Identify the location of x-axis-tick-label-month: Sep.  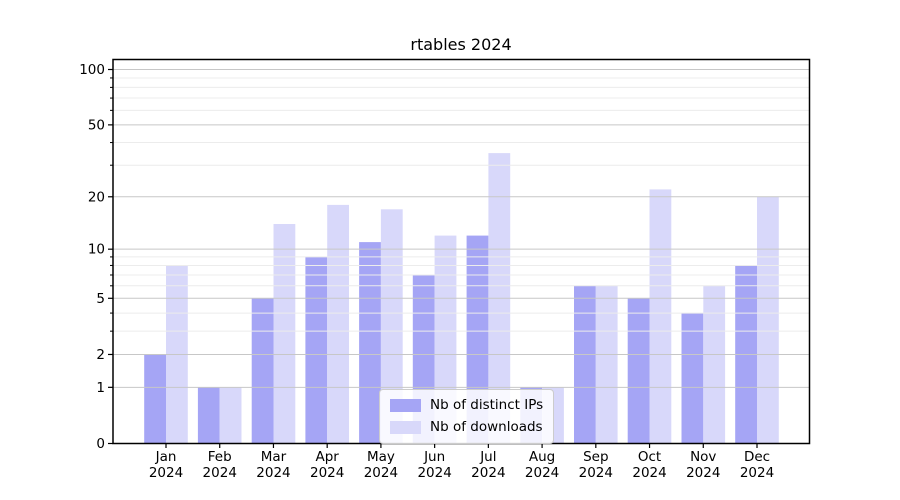
(595, 457).